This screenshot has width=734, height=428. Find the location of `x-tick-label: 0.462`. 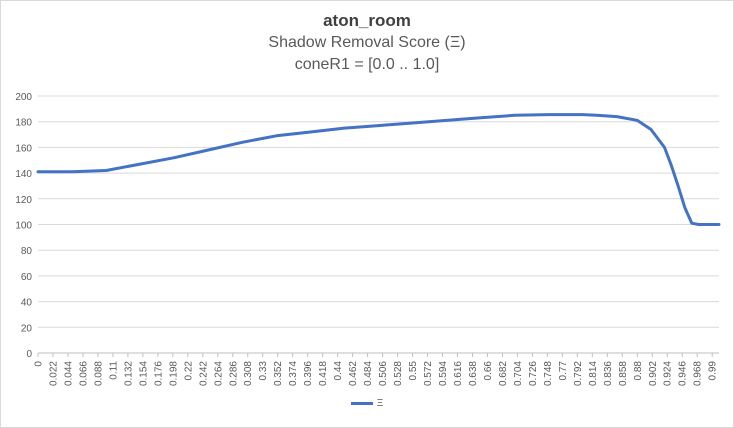

x-tick-label: 0.462 is located at coordinates (353, 373).